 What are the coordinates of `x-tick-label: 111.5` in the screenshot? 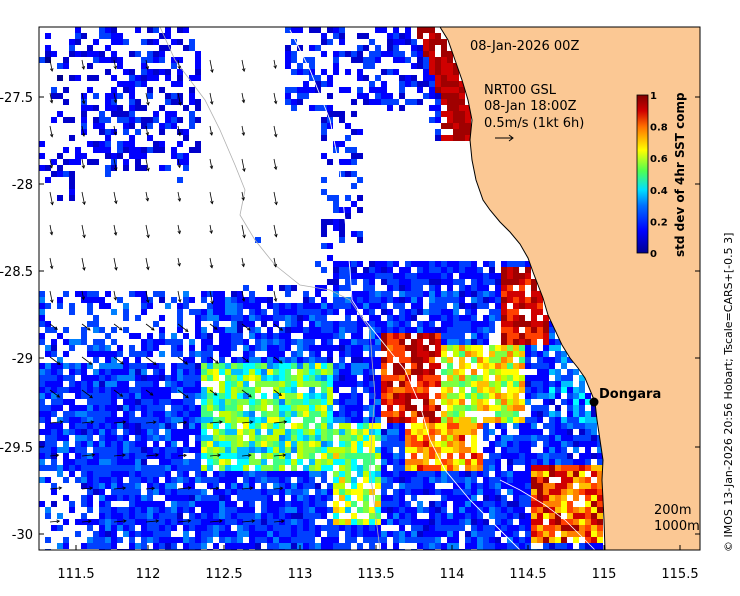 It's located at (75, 574).